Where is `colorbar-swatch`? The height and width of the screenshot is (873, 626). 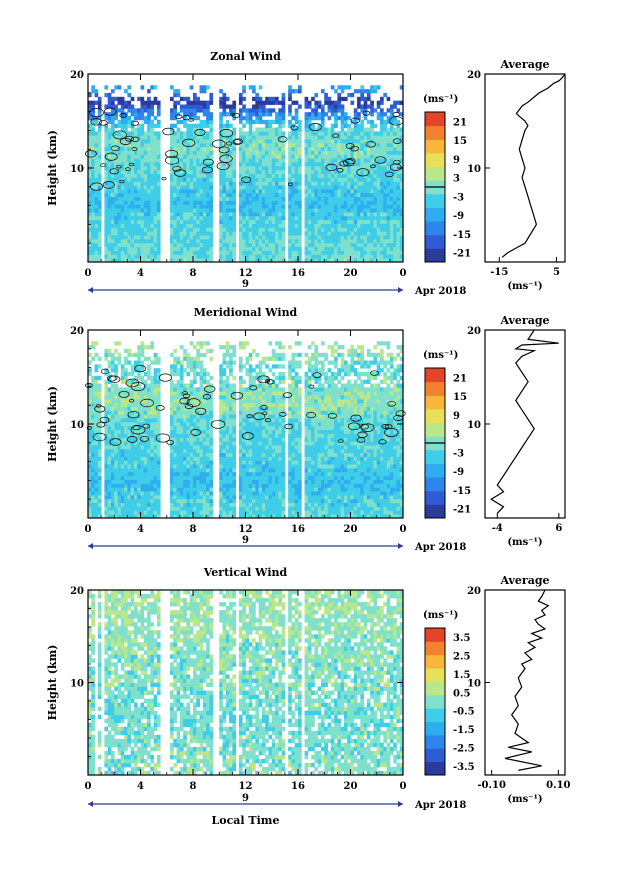
colorbar-swatch is located at coordinates (435, 228).